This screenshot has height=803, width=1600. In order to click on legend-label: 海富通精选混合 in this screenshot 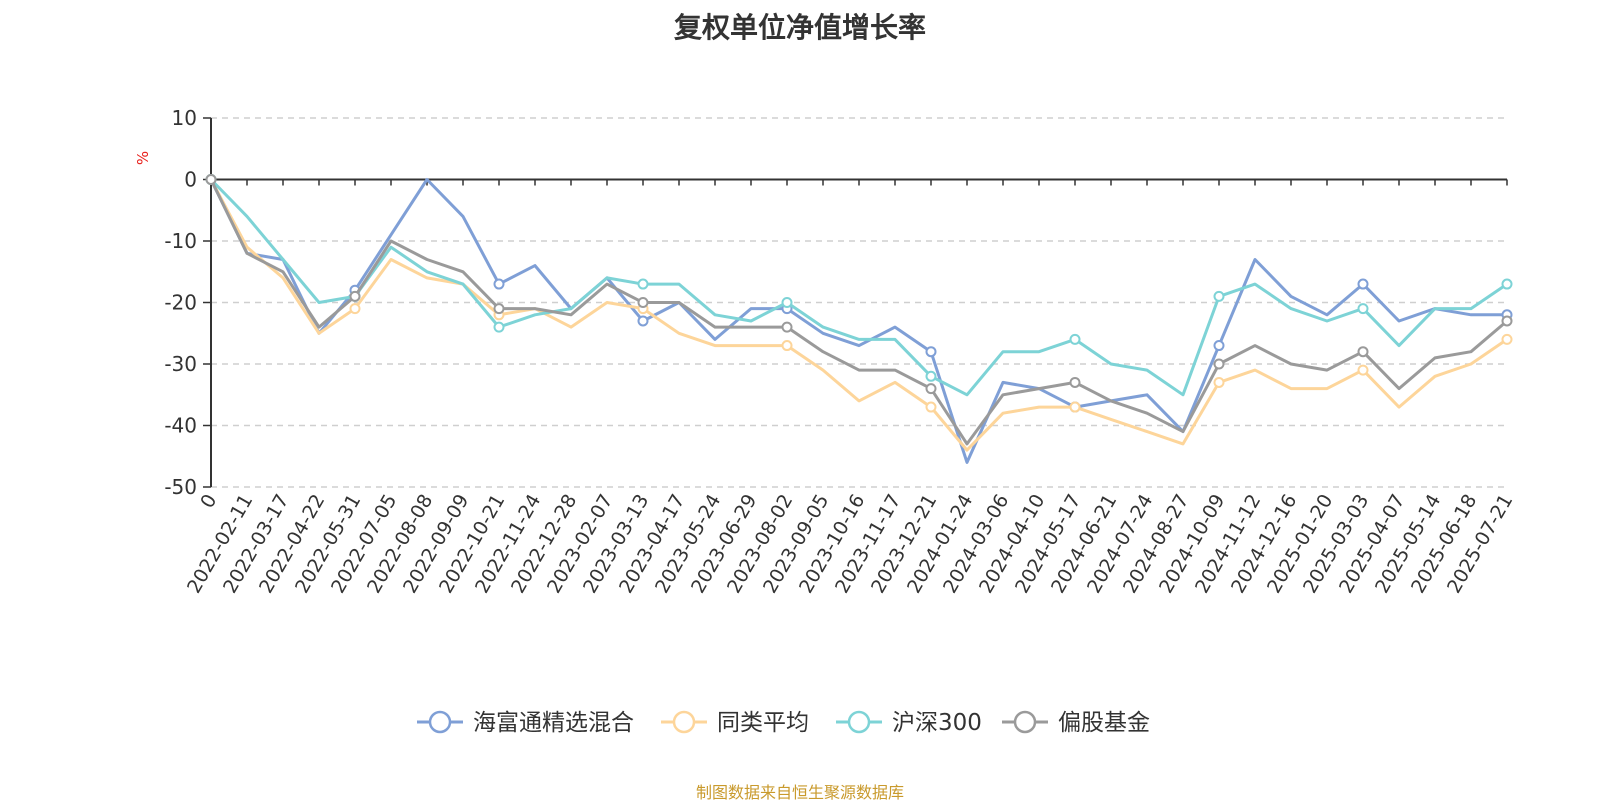, I will do `click(553, 723)`.